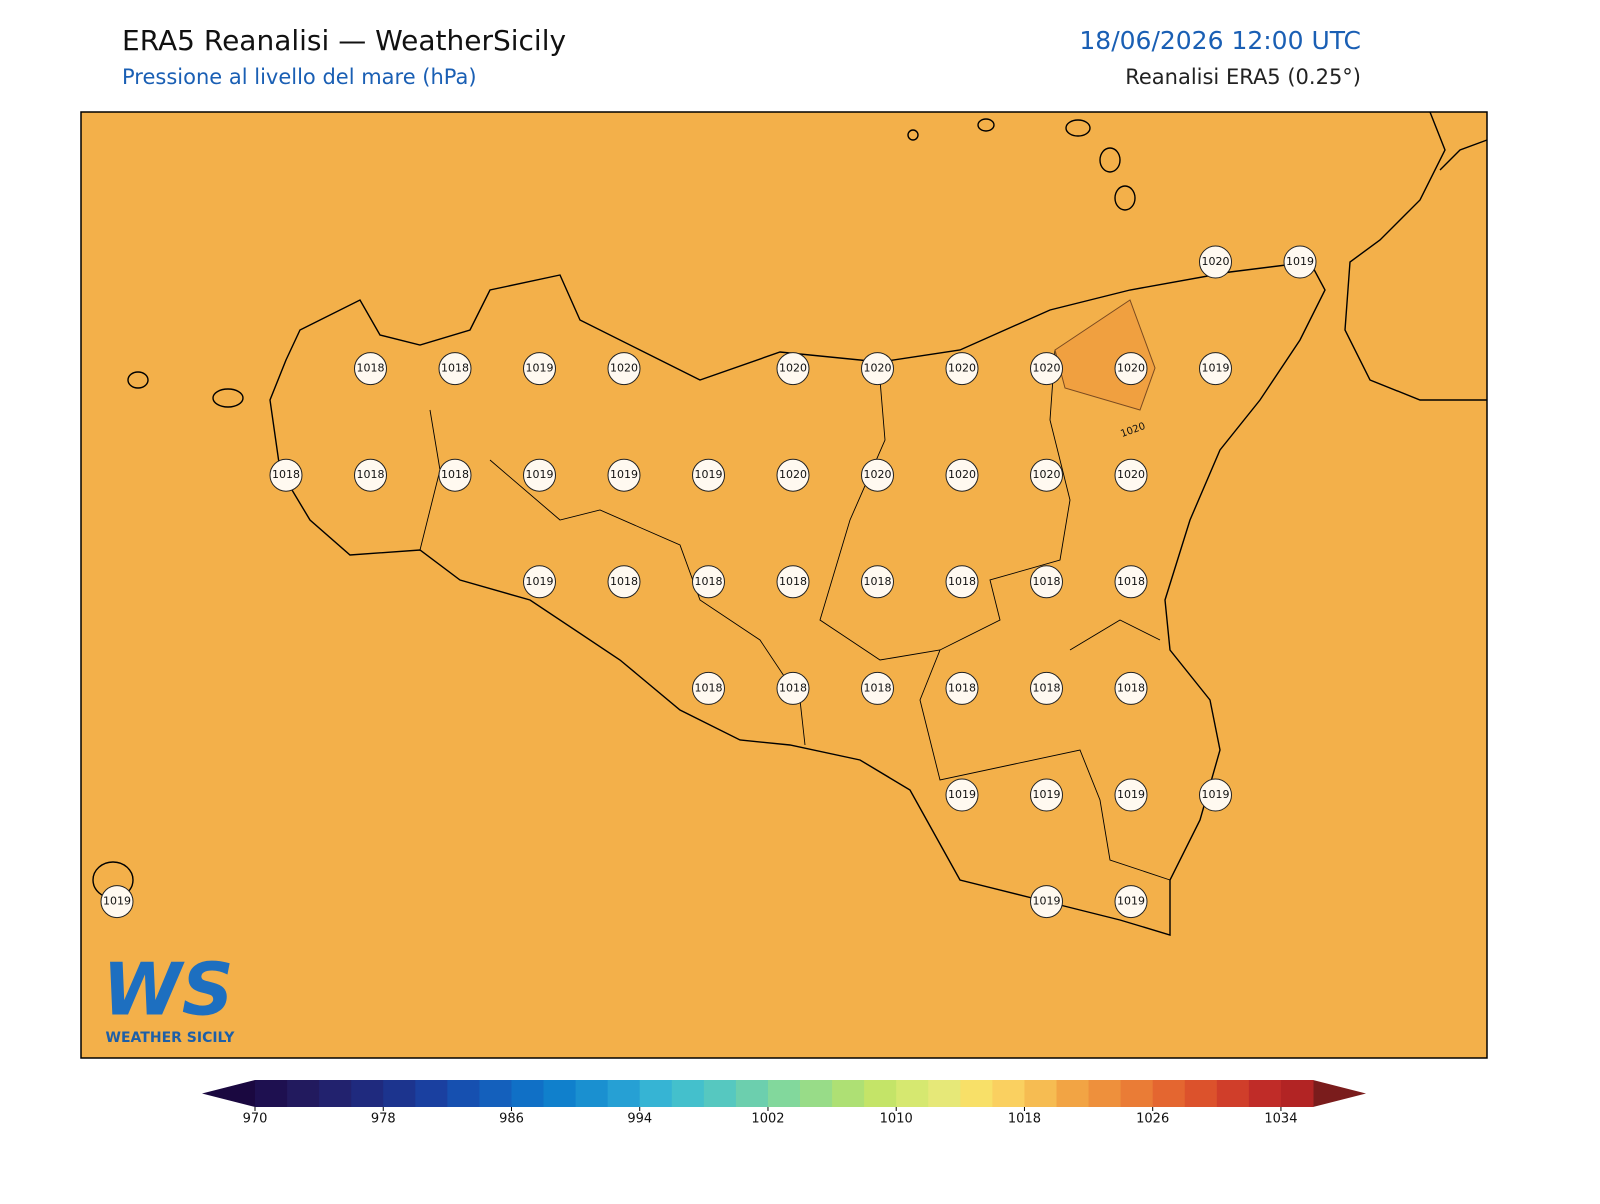 The width and height of the screenshot is (1600, 1204). Describe the element at coordinates (1243, 77) in the screenshot. I see `source: Reanalisi ERA5 (0.25°)` at that location.